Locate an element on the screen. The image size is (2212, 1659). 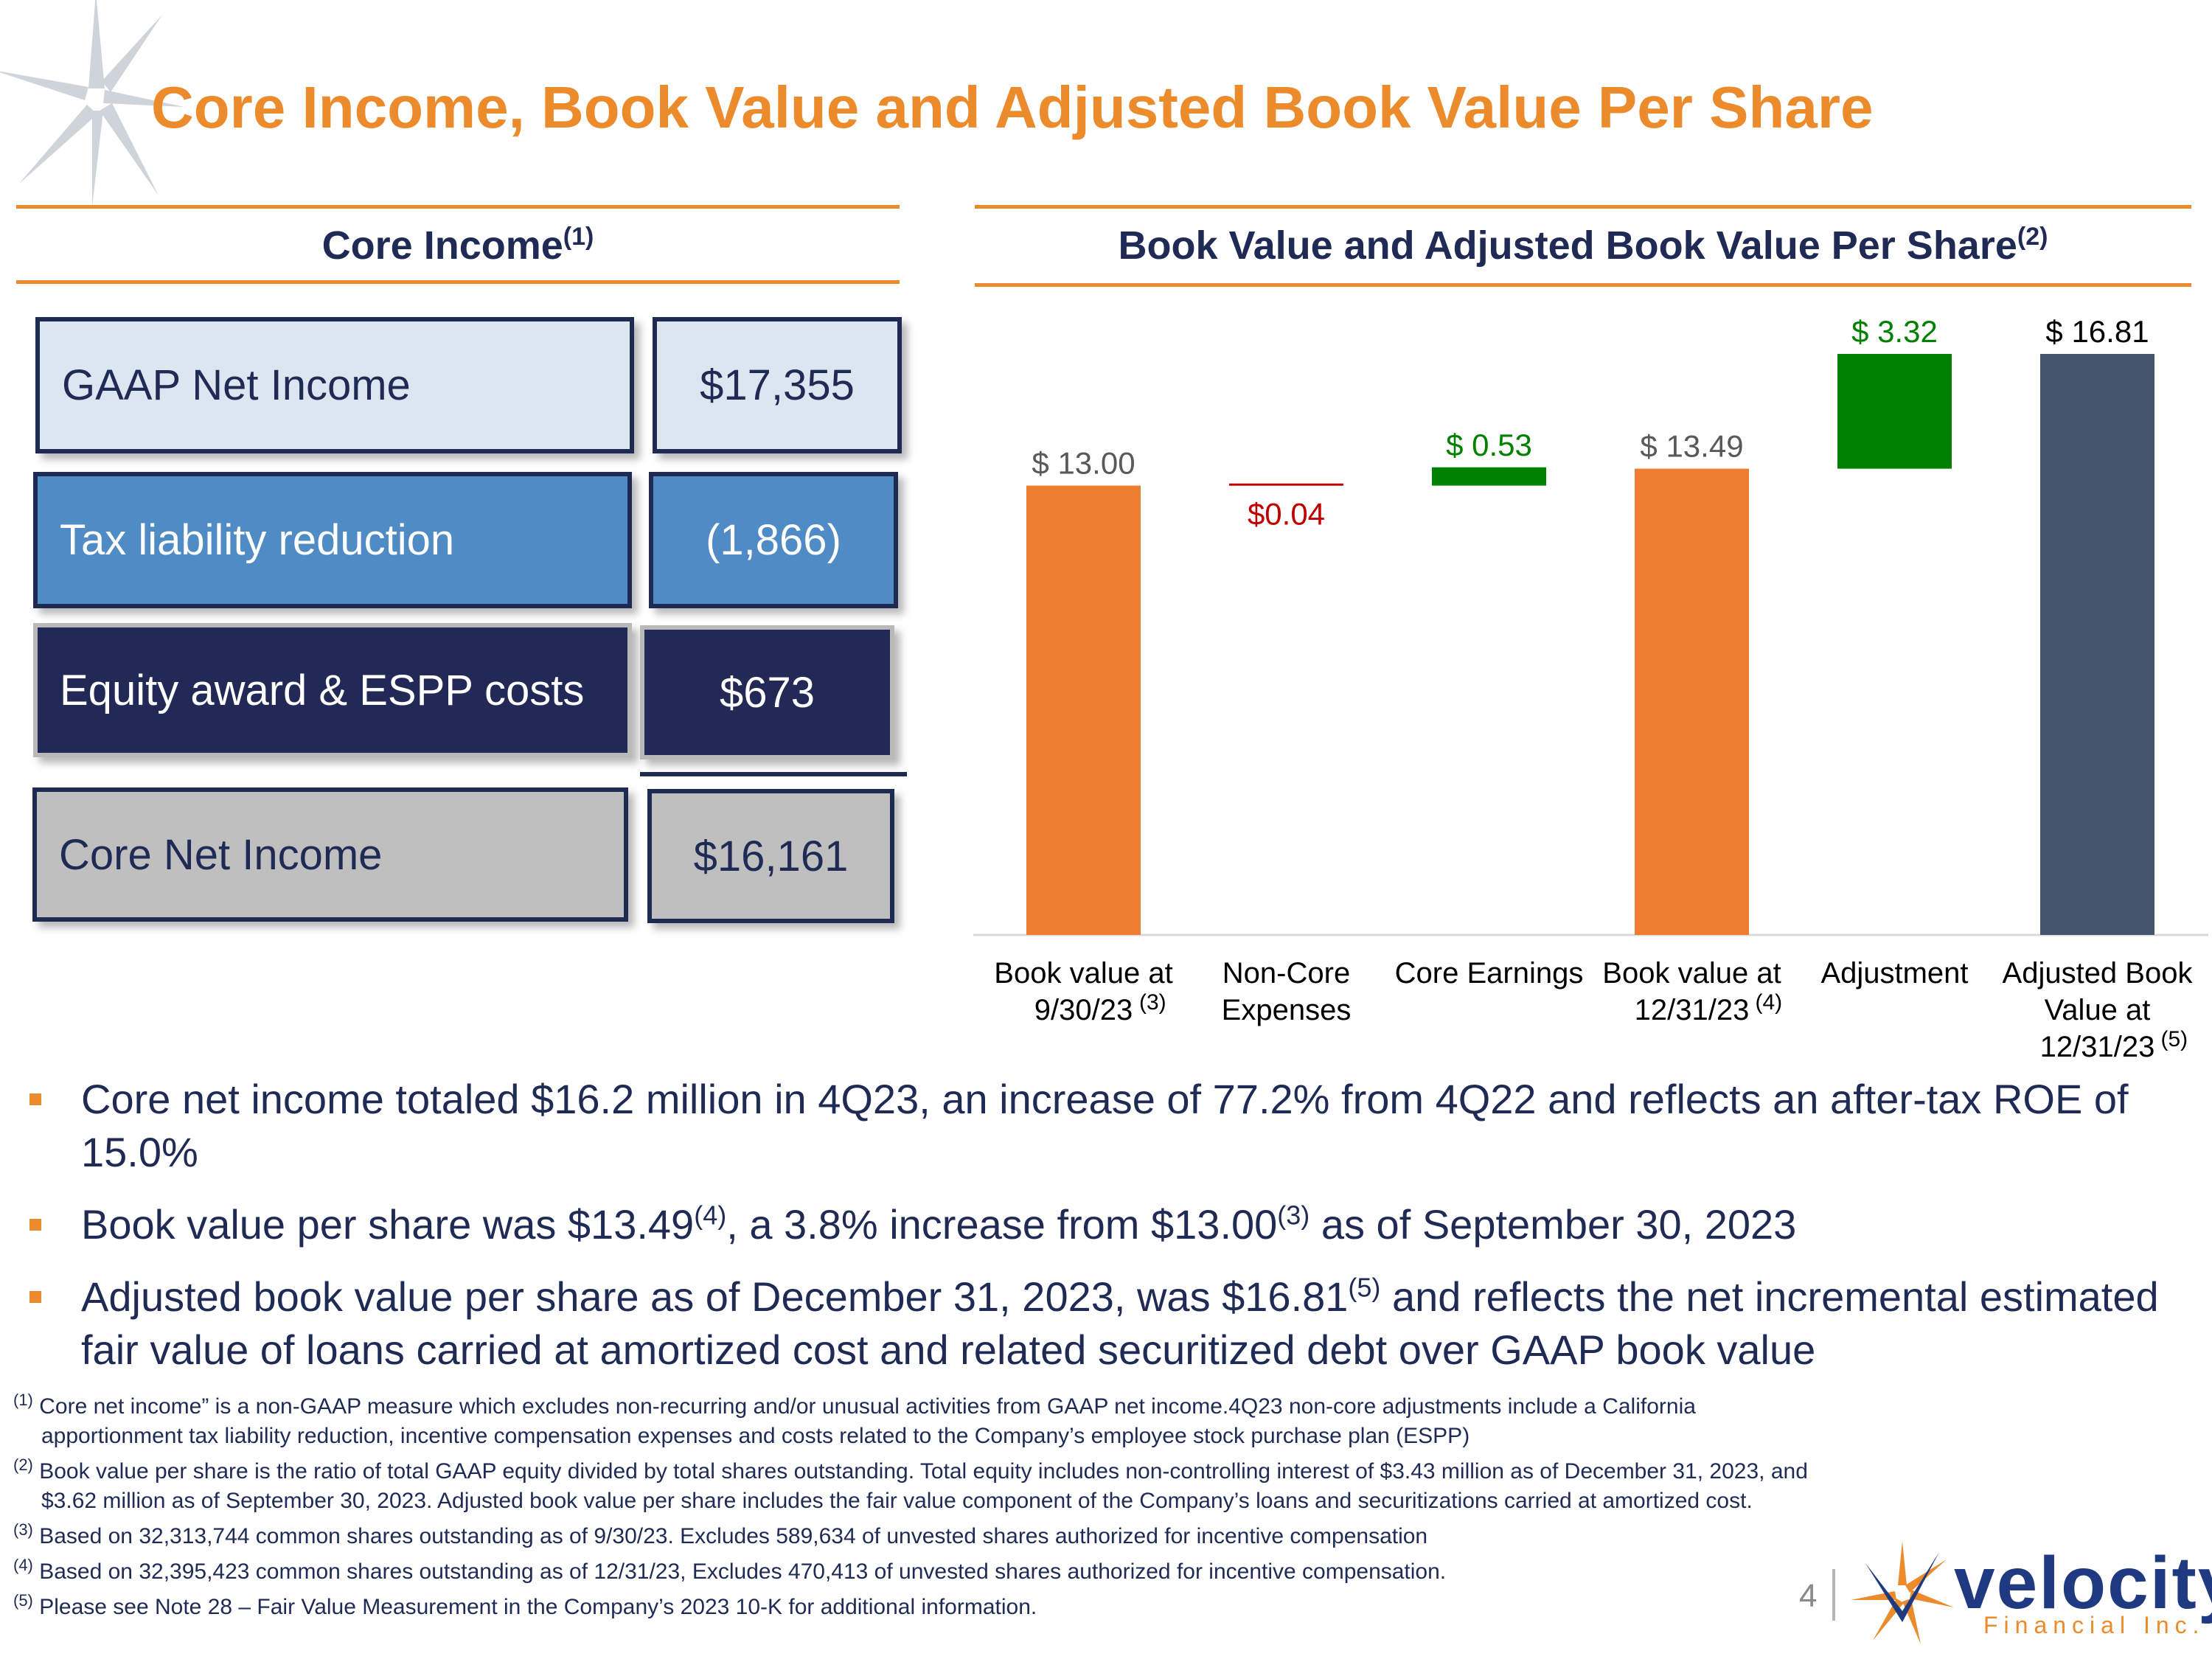
equity-award-text: Equity award & ESPP costs is located at coordinates (322, 690).